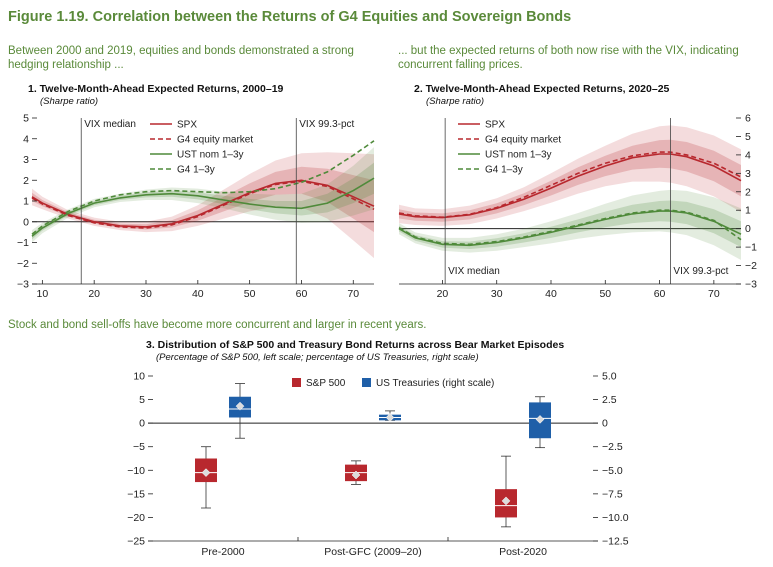 The image size is (773, 567). What do you see at coordinates (612, 471) in the screenshot?
I see `y-tick-label-right: −5.0` at bounding box center [612, 471].